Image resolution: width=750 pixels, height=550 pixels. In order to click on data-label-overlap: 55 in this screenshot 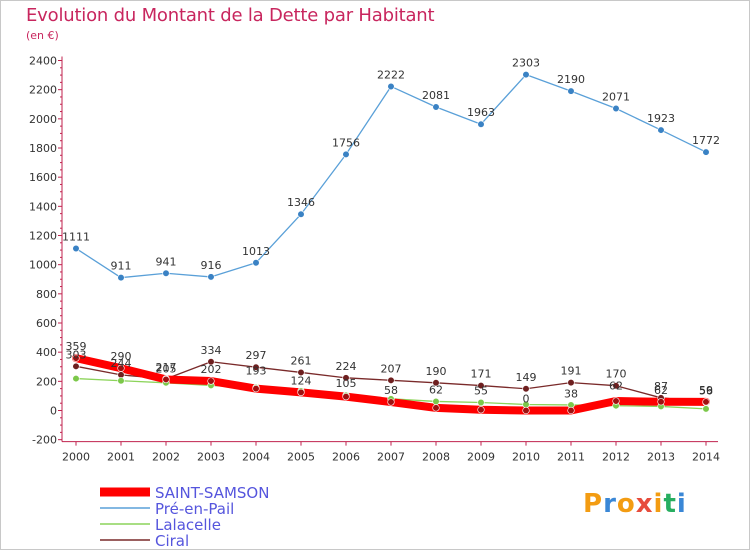, I will do `click(481, 390)`.